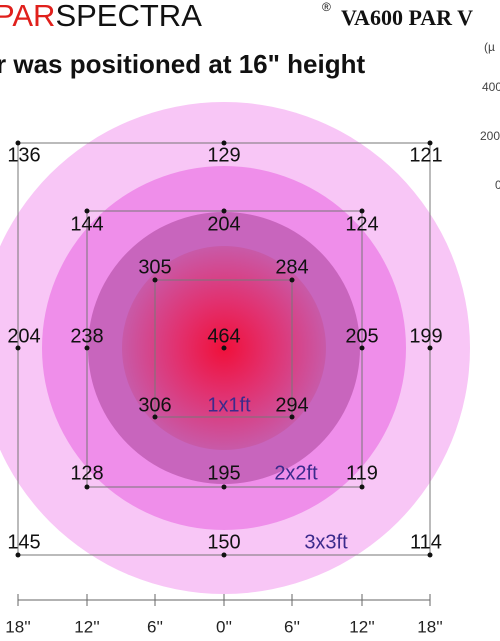 The height and width of the screenshot is (641, 500). What do you see at coordinates (23, 155) in the screenshot?
I see `reading: 136` at bounding box center [23, 155].